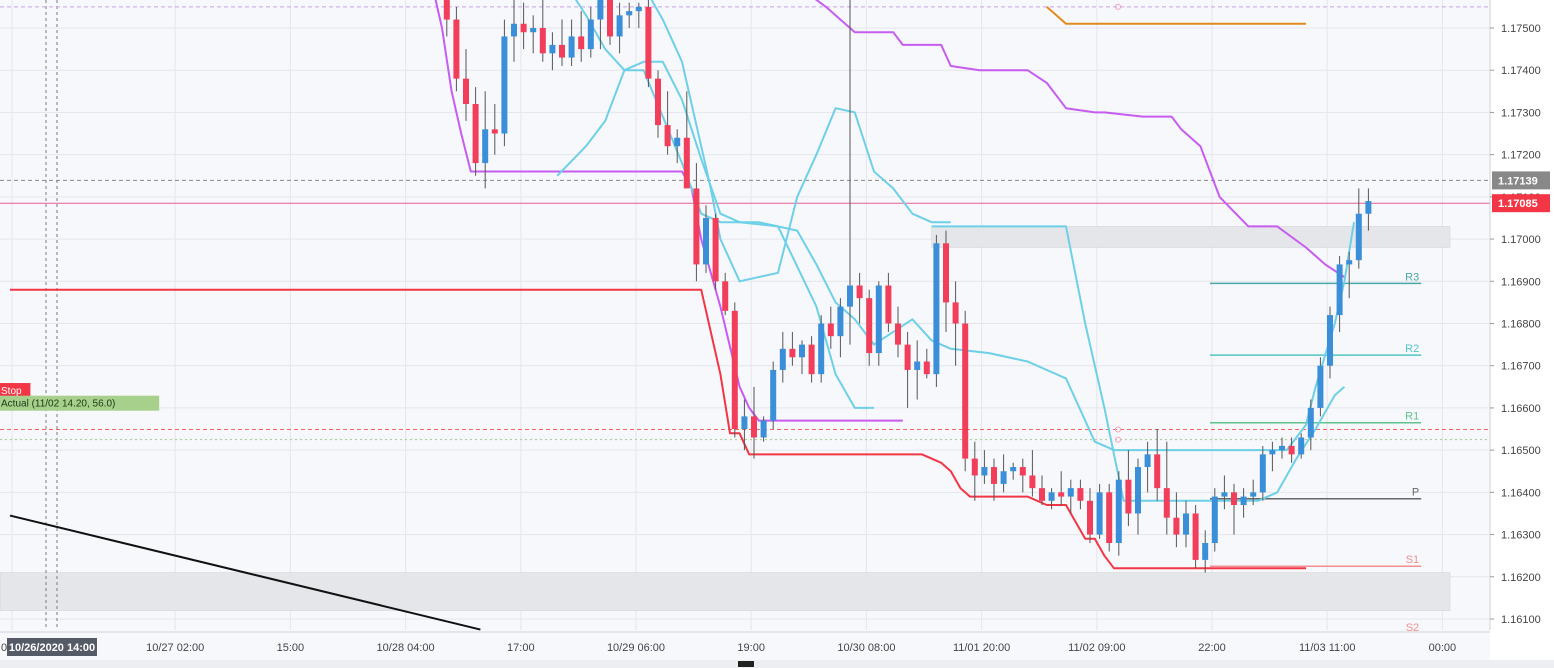 The height and width of the screenshot is (668, 1554). I want to click on time-tick-label: 10/29 06:00, so click(636, 648).